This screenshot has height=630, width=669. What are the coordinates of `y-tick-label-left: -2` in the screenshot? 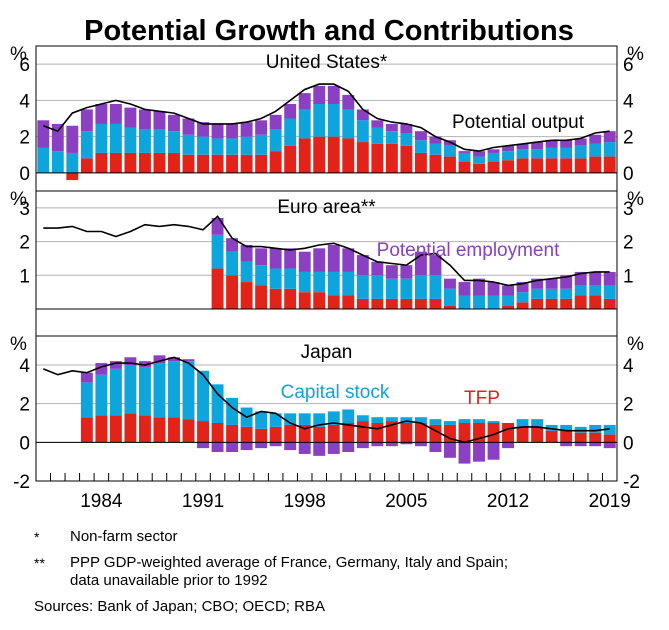 It's located at (21, 482).